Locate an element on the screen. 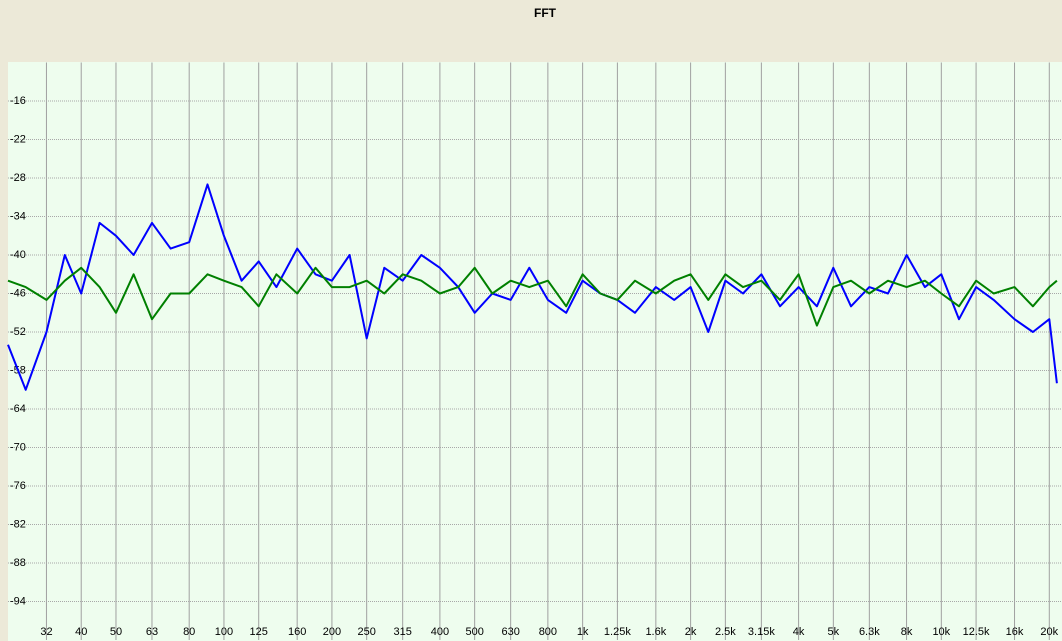 The height and width of the screenshot is (641, 1062). x-tick-label: 20k is located at coordinates (1049, 632).